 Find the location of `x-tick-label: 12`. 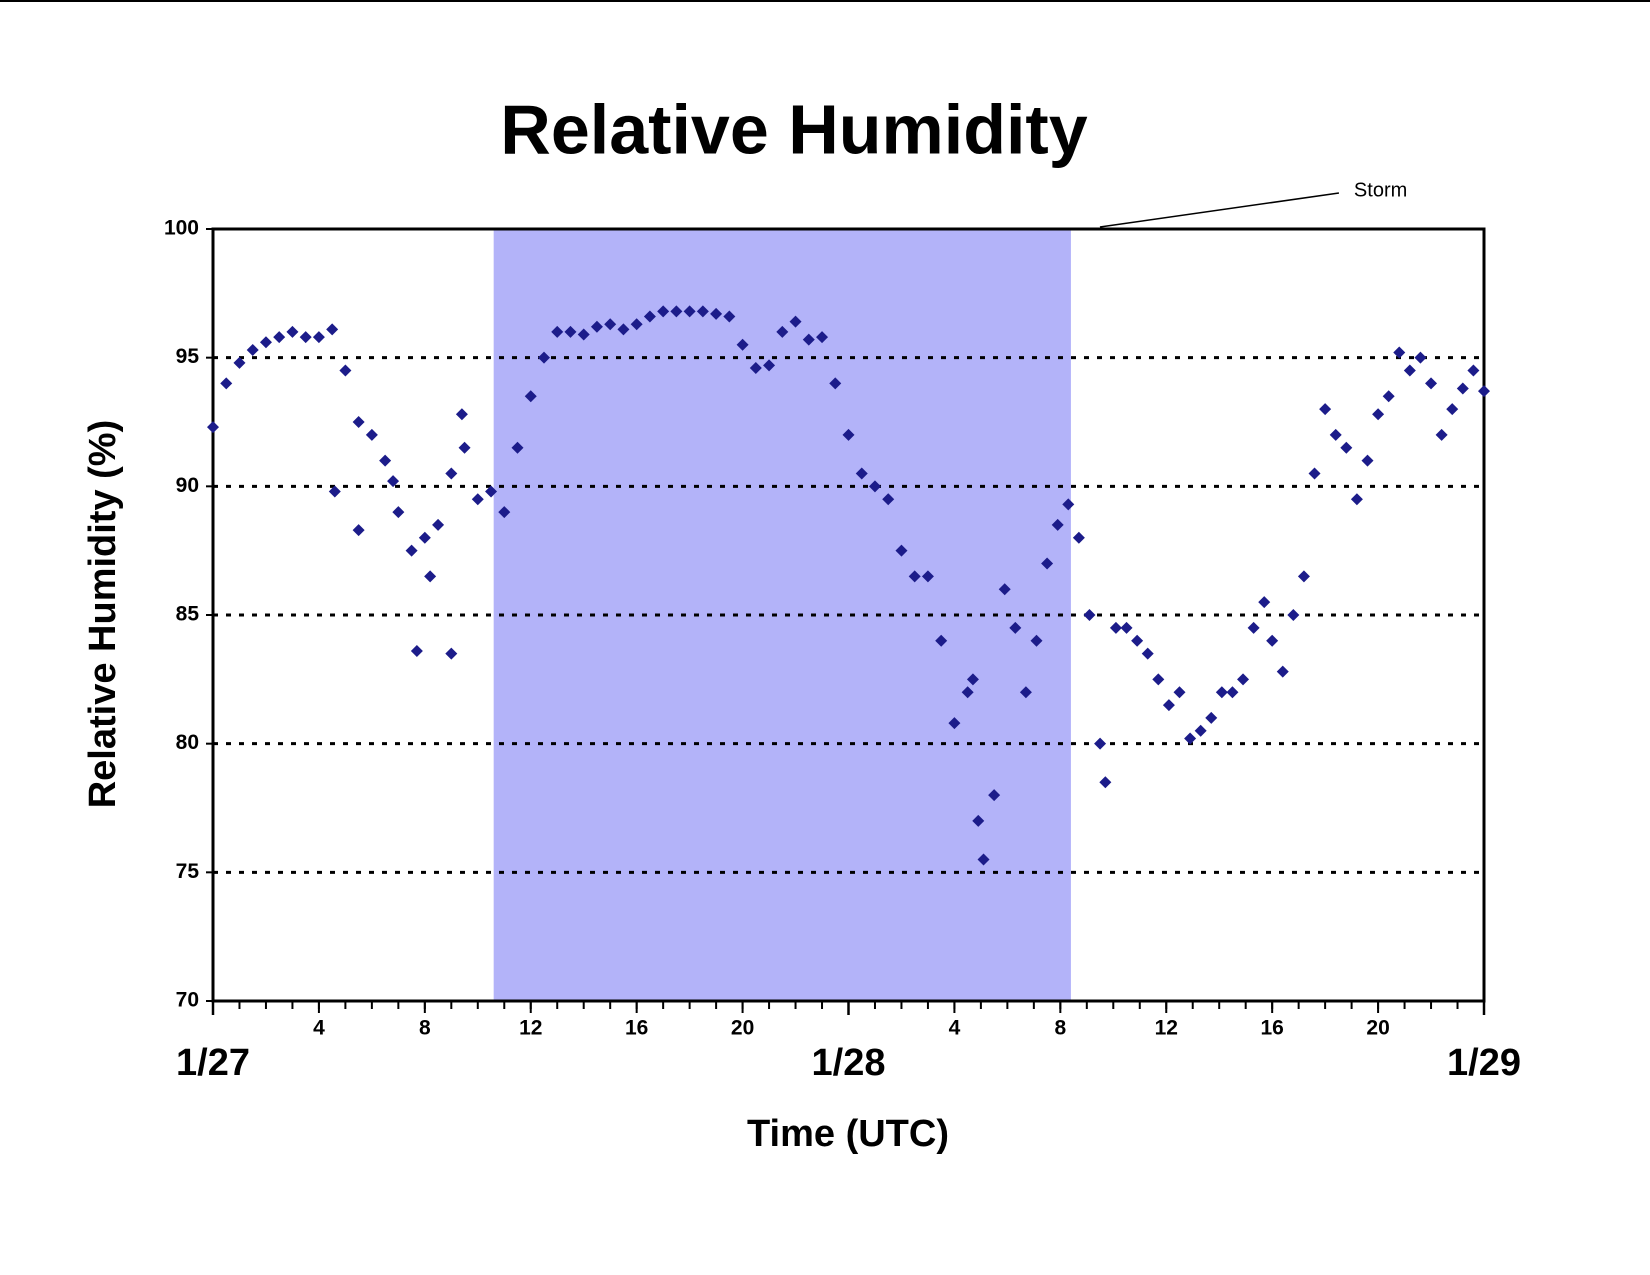

x-tick-label: 12 is located at coordinates (530, 1028).